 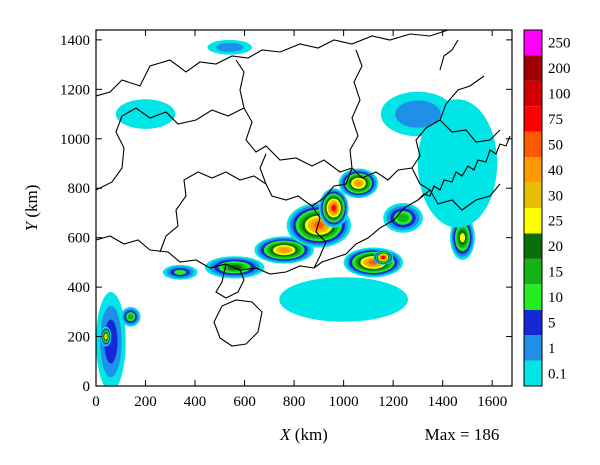 I want to click on colorbar-label: 5, so click(x=552, y=323).